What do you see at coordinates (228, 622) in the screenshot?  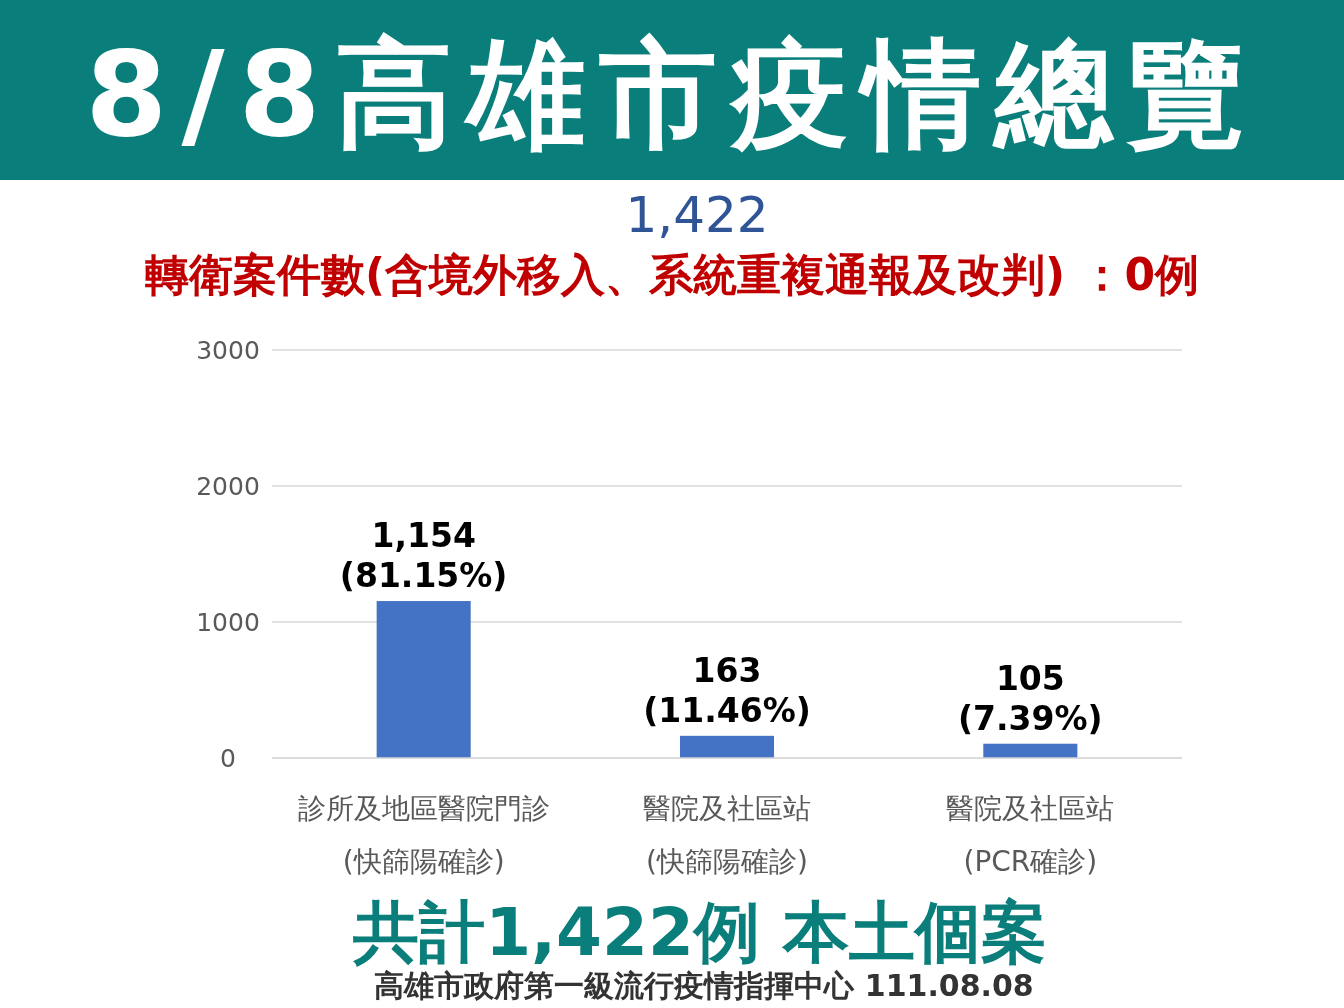 I see `y-tick-label: 1000` at bounding box center [228, 622].